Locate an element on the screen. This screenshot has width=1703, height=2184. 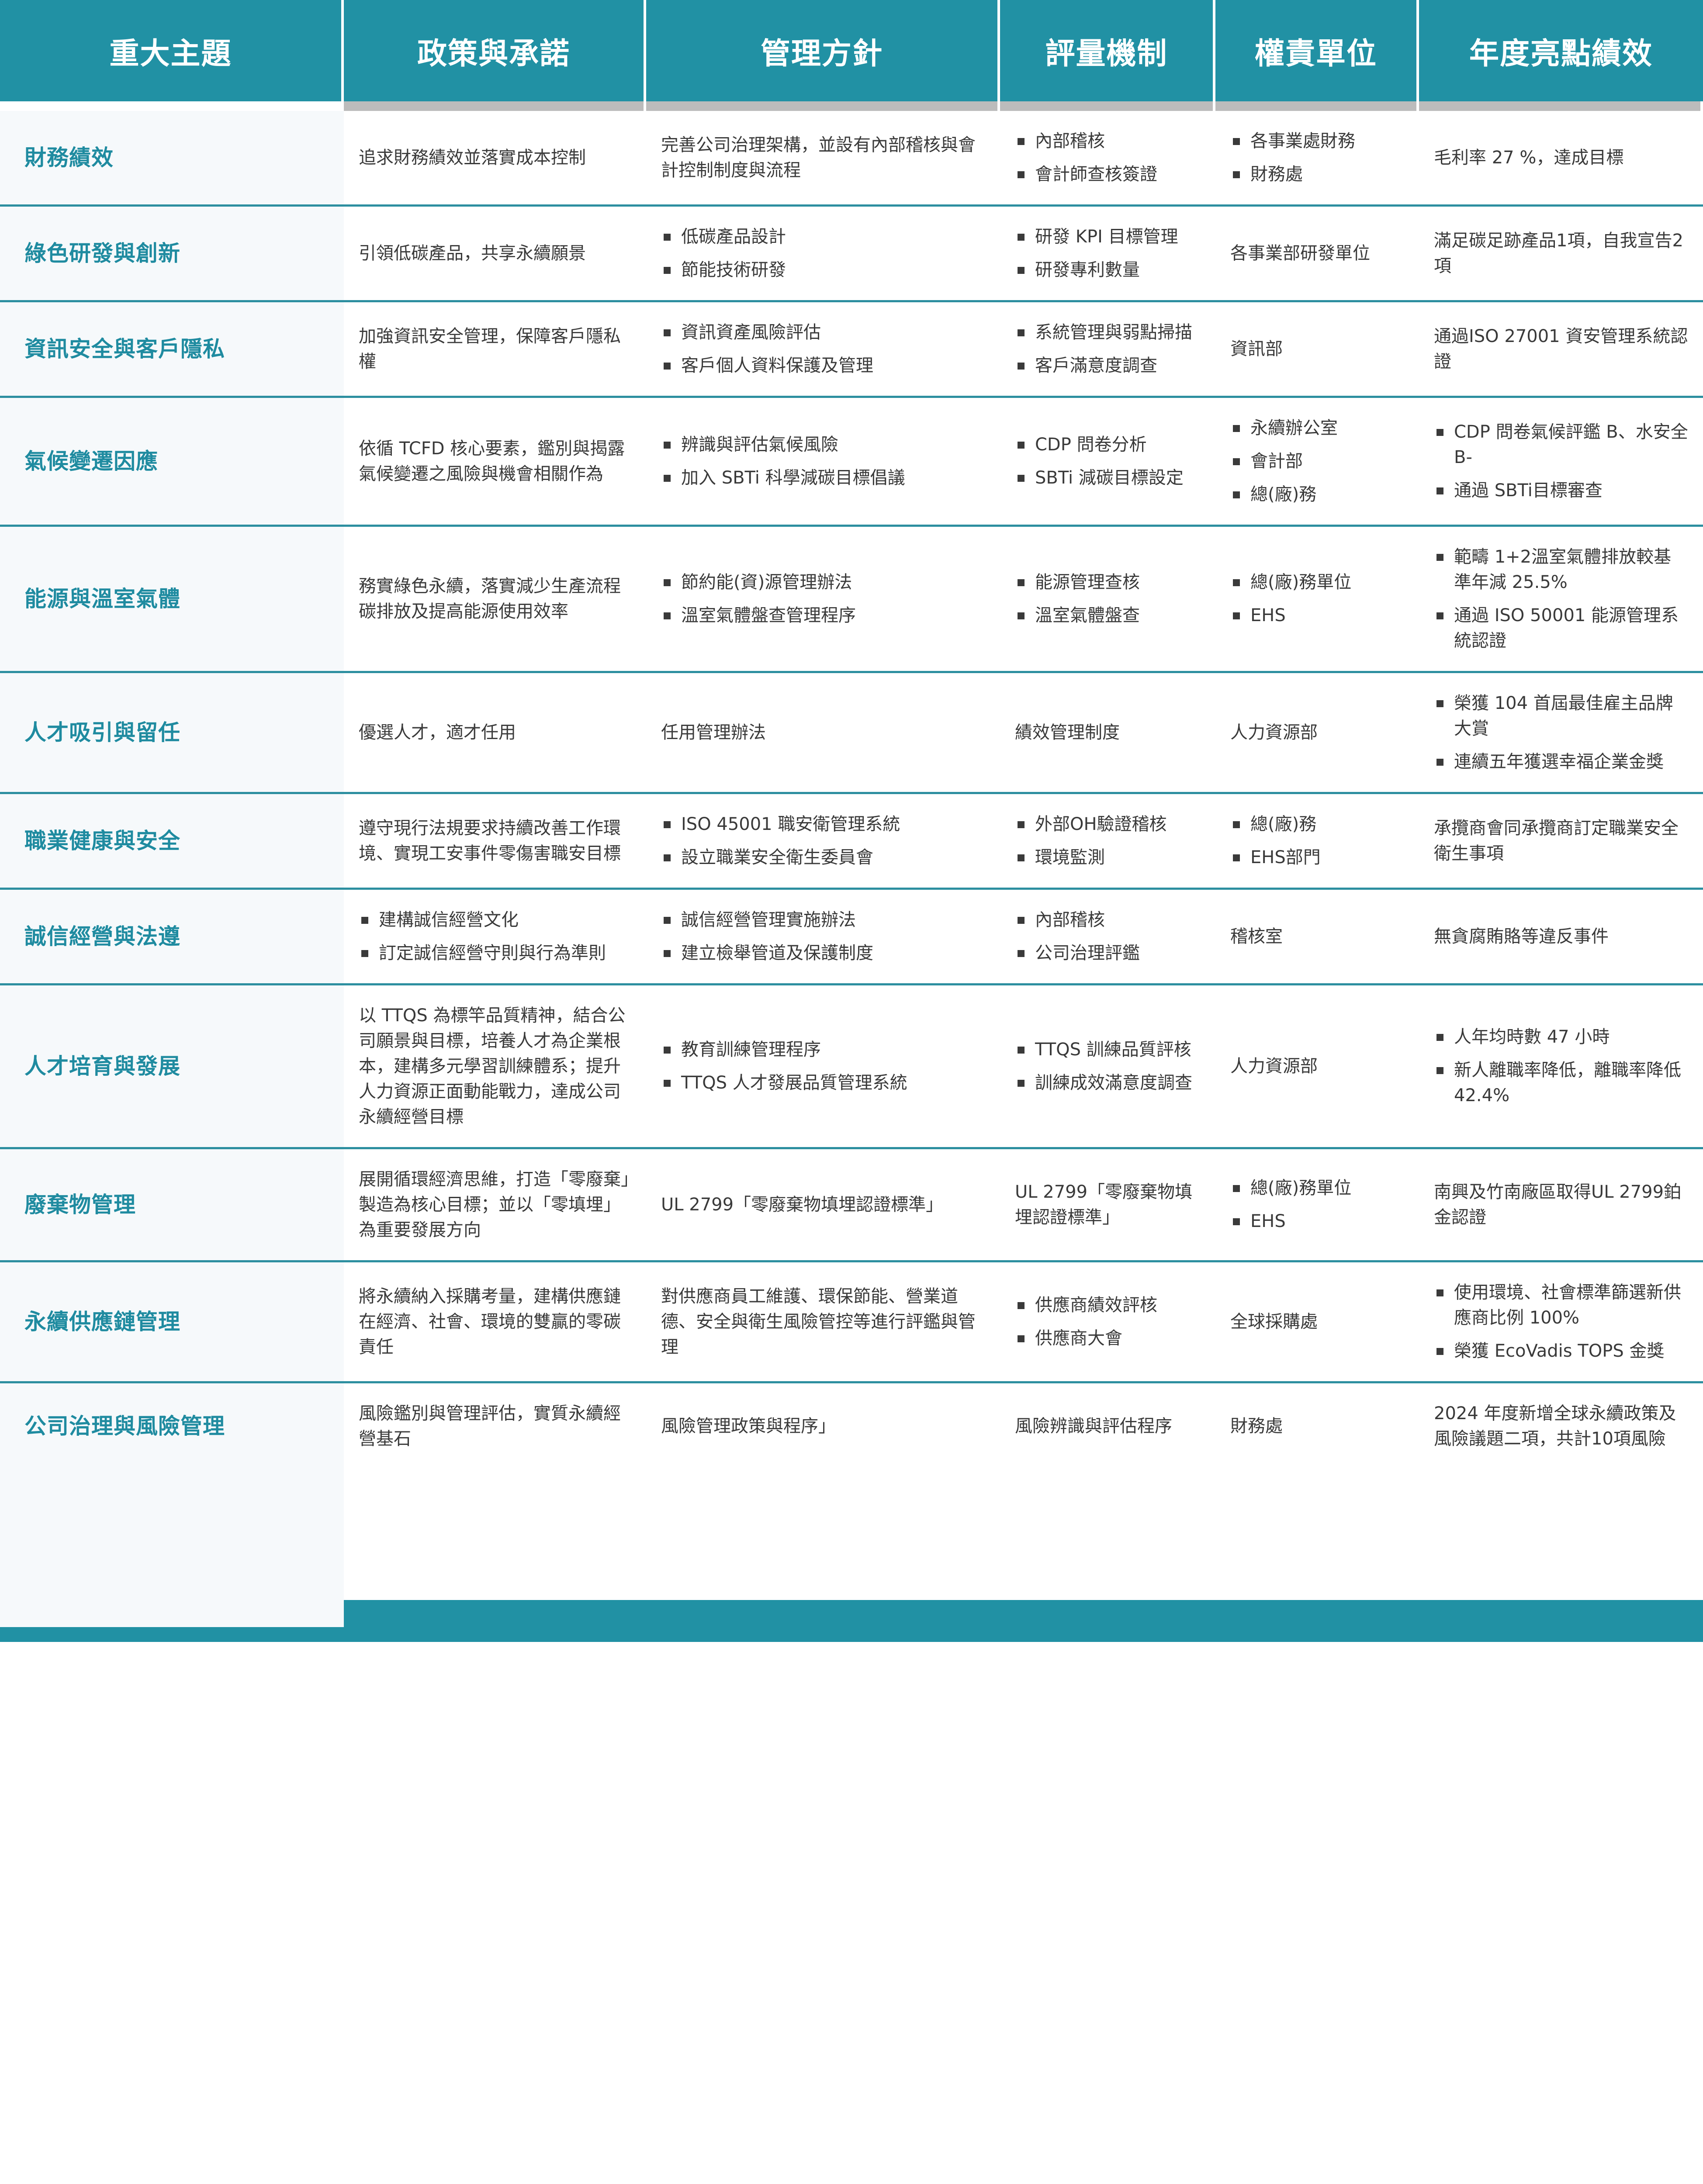
bullet-list: 建構誠信經營文化 訂定誠信經營守則與行為準則 is located at coordinates (495, 936).